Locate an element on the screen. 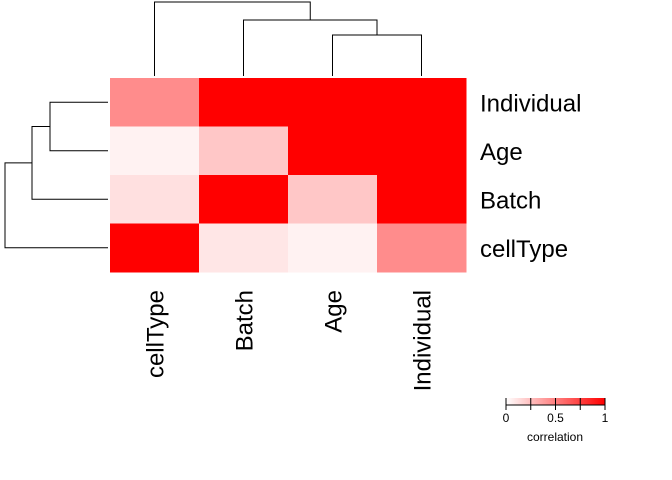  row-label-Batch: Batch is located at coordinates (510, 200).